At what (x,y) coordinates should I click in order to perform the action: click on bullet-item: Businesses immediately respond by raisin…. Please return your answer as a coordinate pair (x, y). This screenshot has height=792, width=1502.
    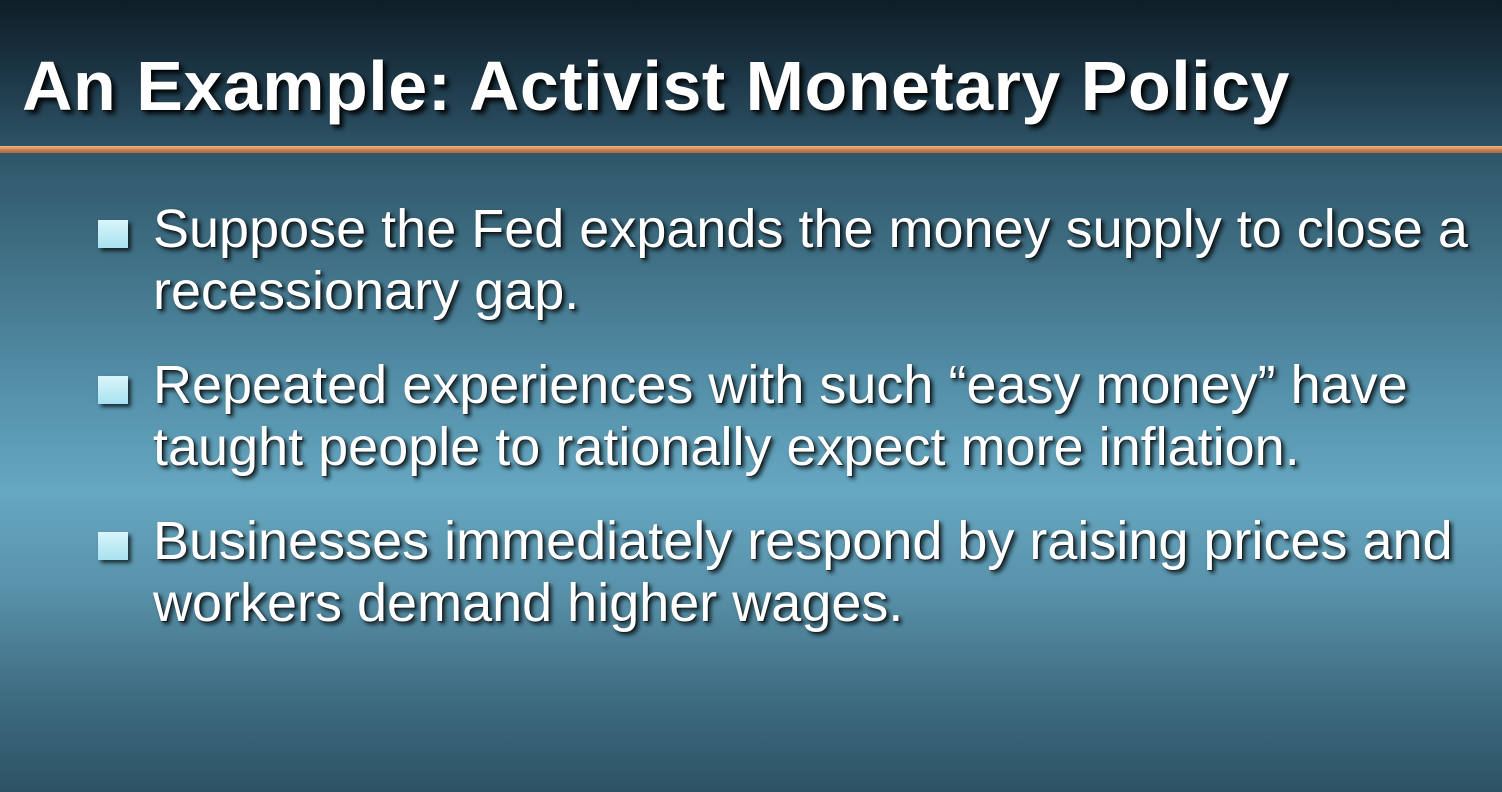
    Looking at the image, I should click on (788, 572).